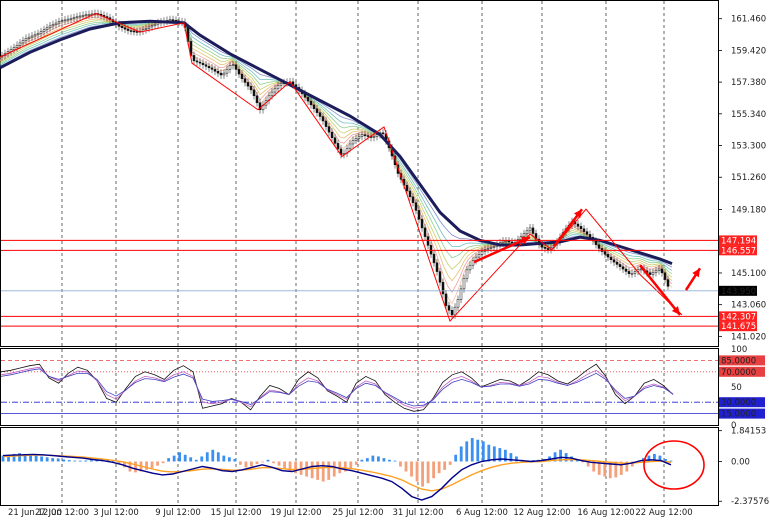  I want to click on osc-series-line, so click(337, 387).